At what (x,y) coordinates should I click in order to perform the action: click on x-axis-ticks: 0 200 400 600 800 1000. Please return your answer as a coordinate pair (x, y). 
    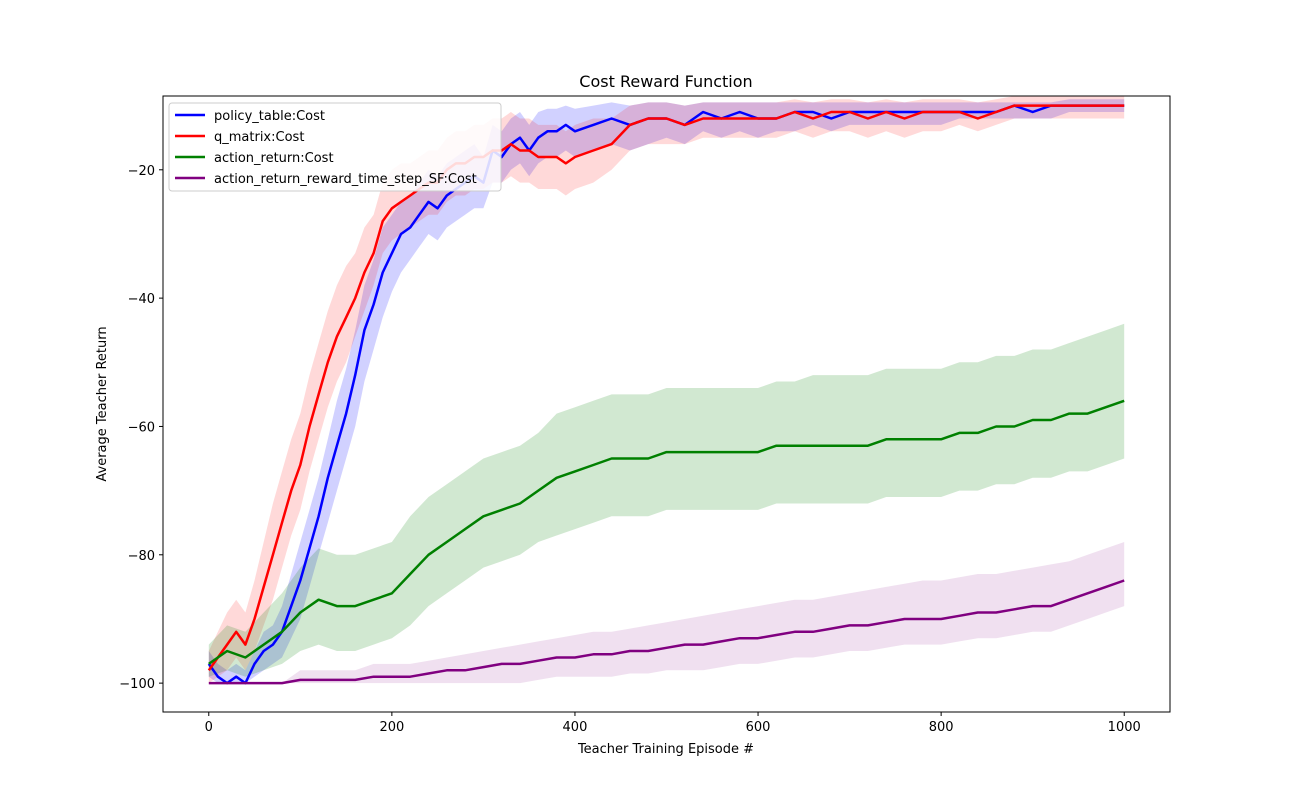
    Looking at the image, I should click on (673, 723).